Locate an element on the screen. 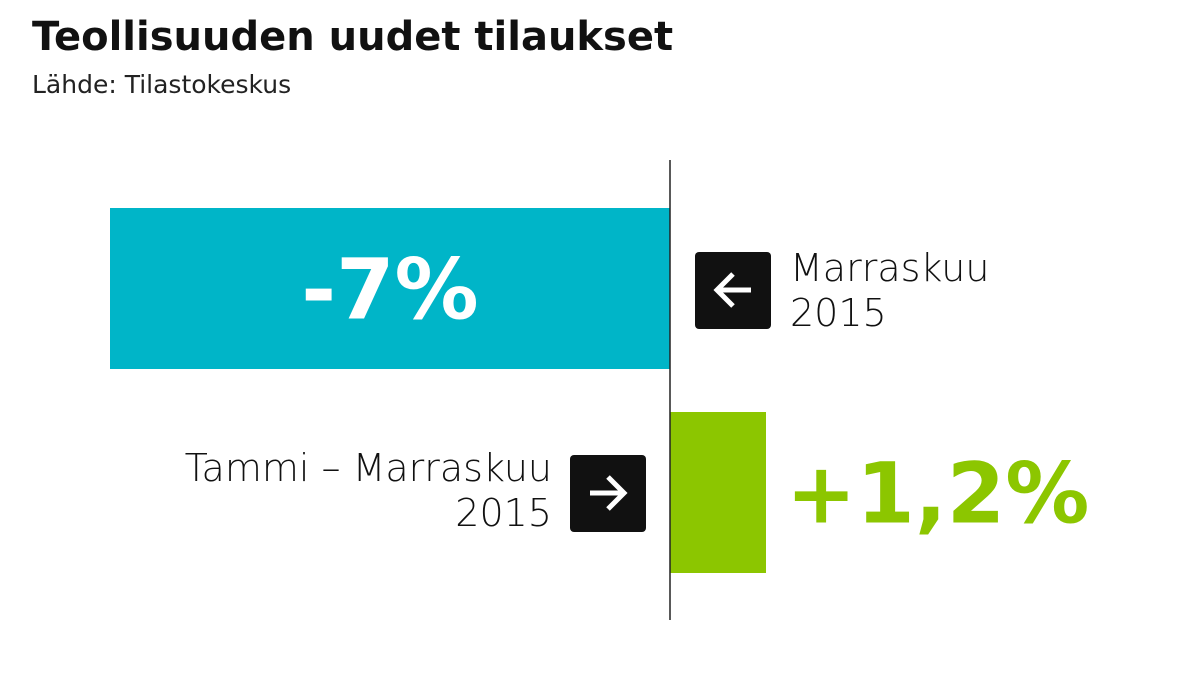 The width and height of the screenshot is (1198, 675). value-label: -7% is located at coordinates (389, 290).